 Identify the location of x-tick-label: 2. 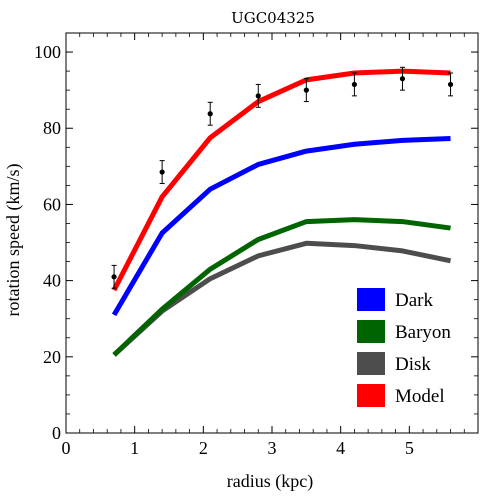
(203, 448).